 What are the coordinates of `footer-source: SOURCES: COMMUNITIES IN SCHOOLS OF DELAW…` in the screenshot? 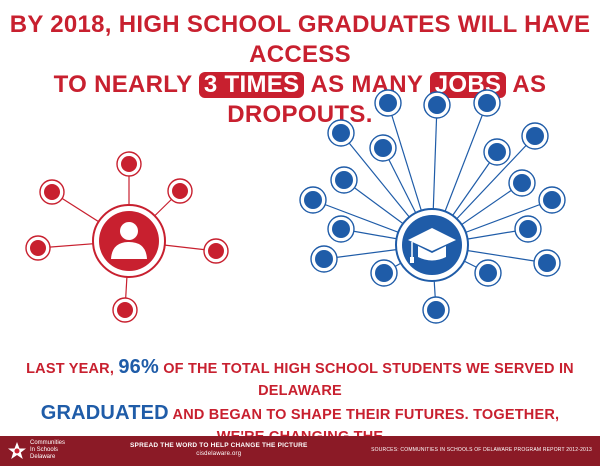 It's located at (481, 450).